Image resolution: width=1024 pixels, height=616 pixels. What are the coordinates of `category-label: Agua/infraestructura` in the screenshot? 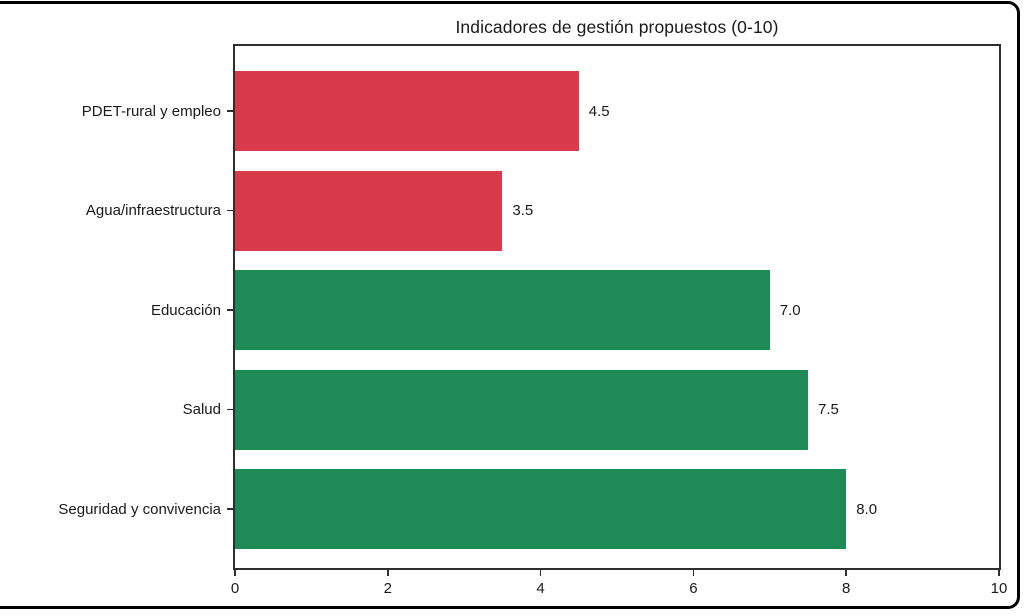 It's located at (153, 210).